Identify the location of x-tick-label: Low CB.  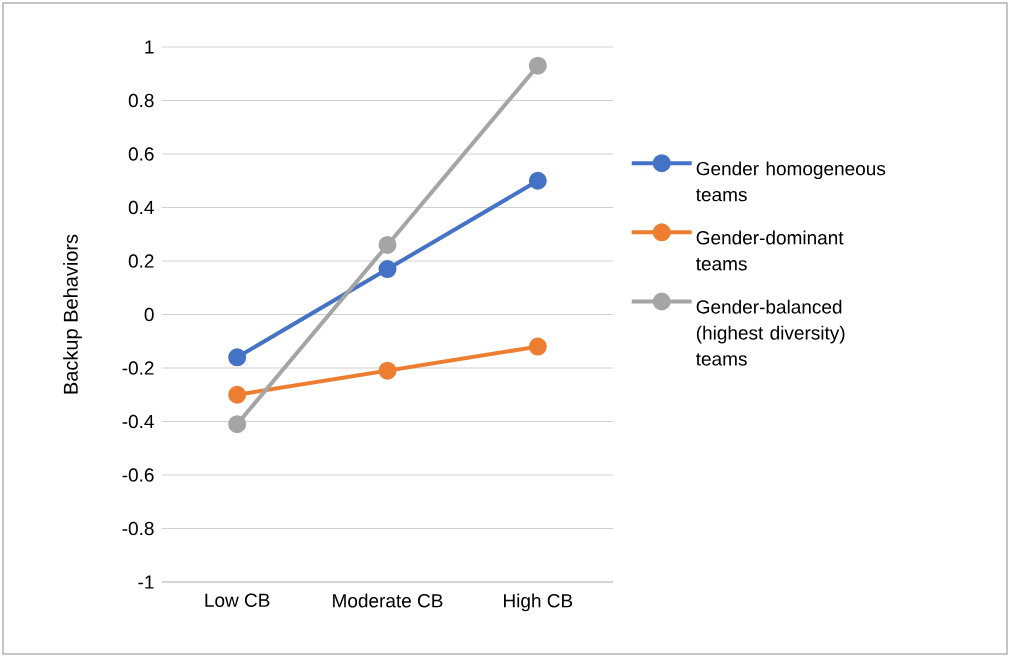
(237, 600).